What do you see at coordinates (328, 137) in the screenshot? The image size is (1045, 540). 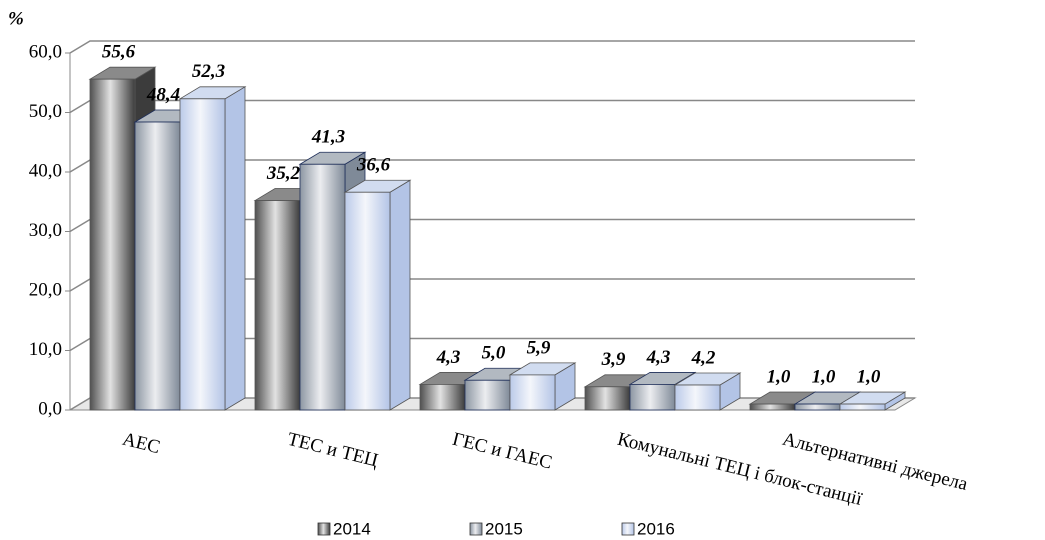 I see `data-label: 41,3` at bounding box center [328, 137].